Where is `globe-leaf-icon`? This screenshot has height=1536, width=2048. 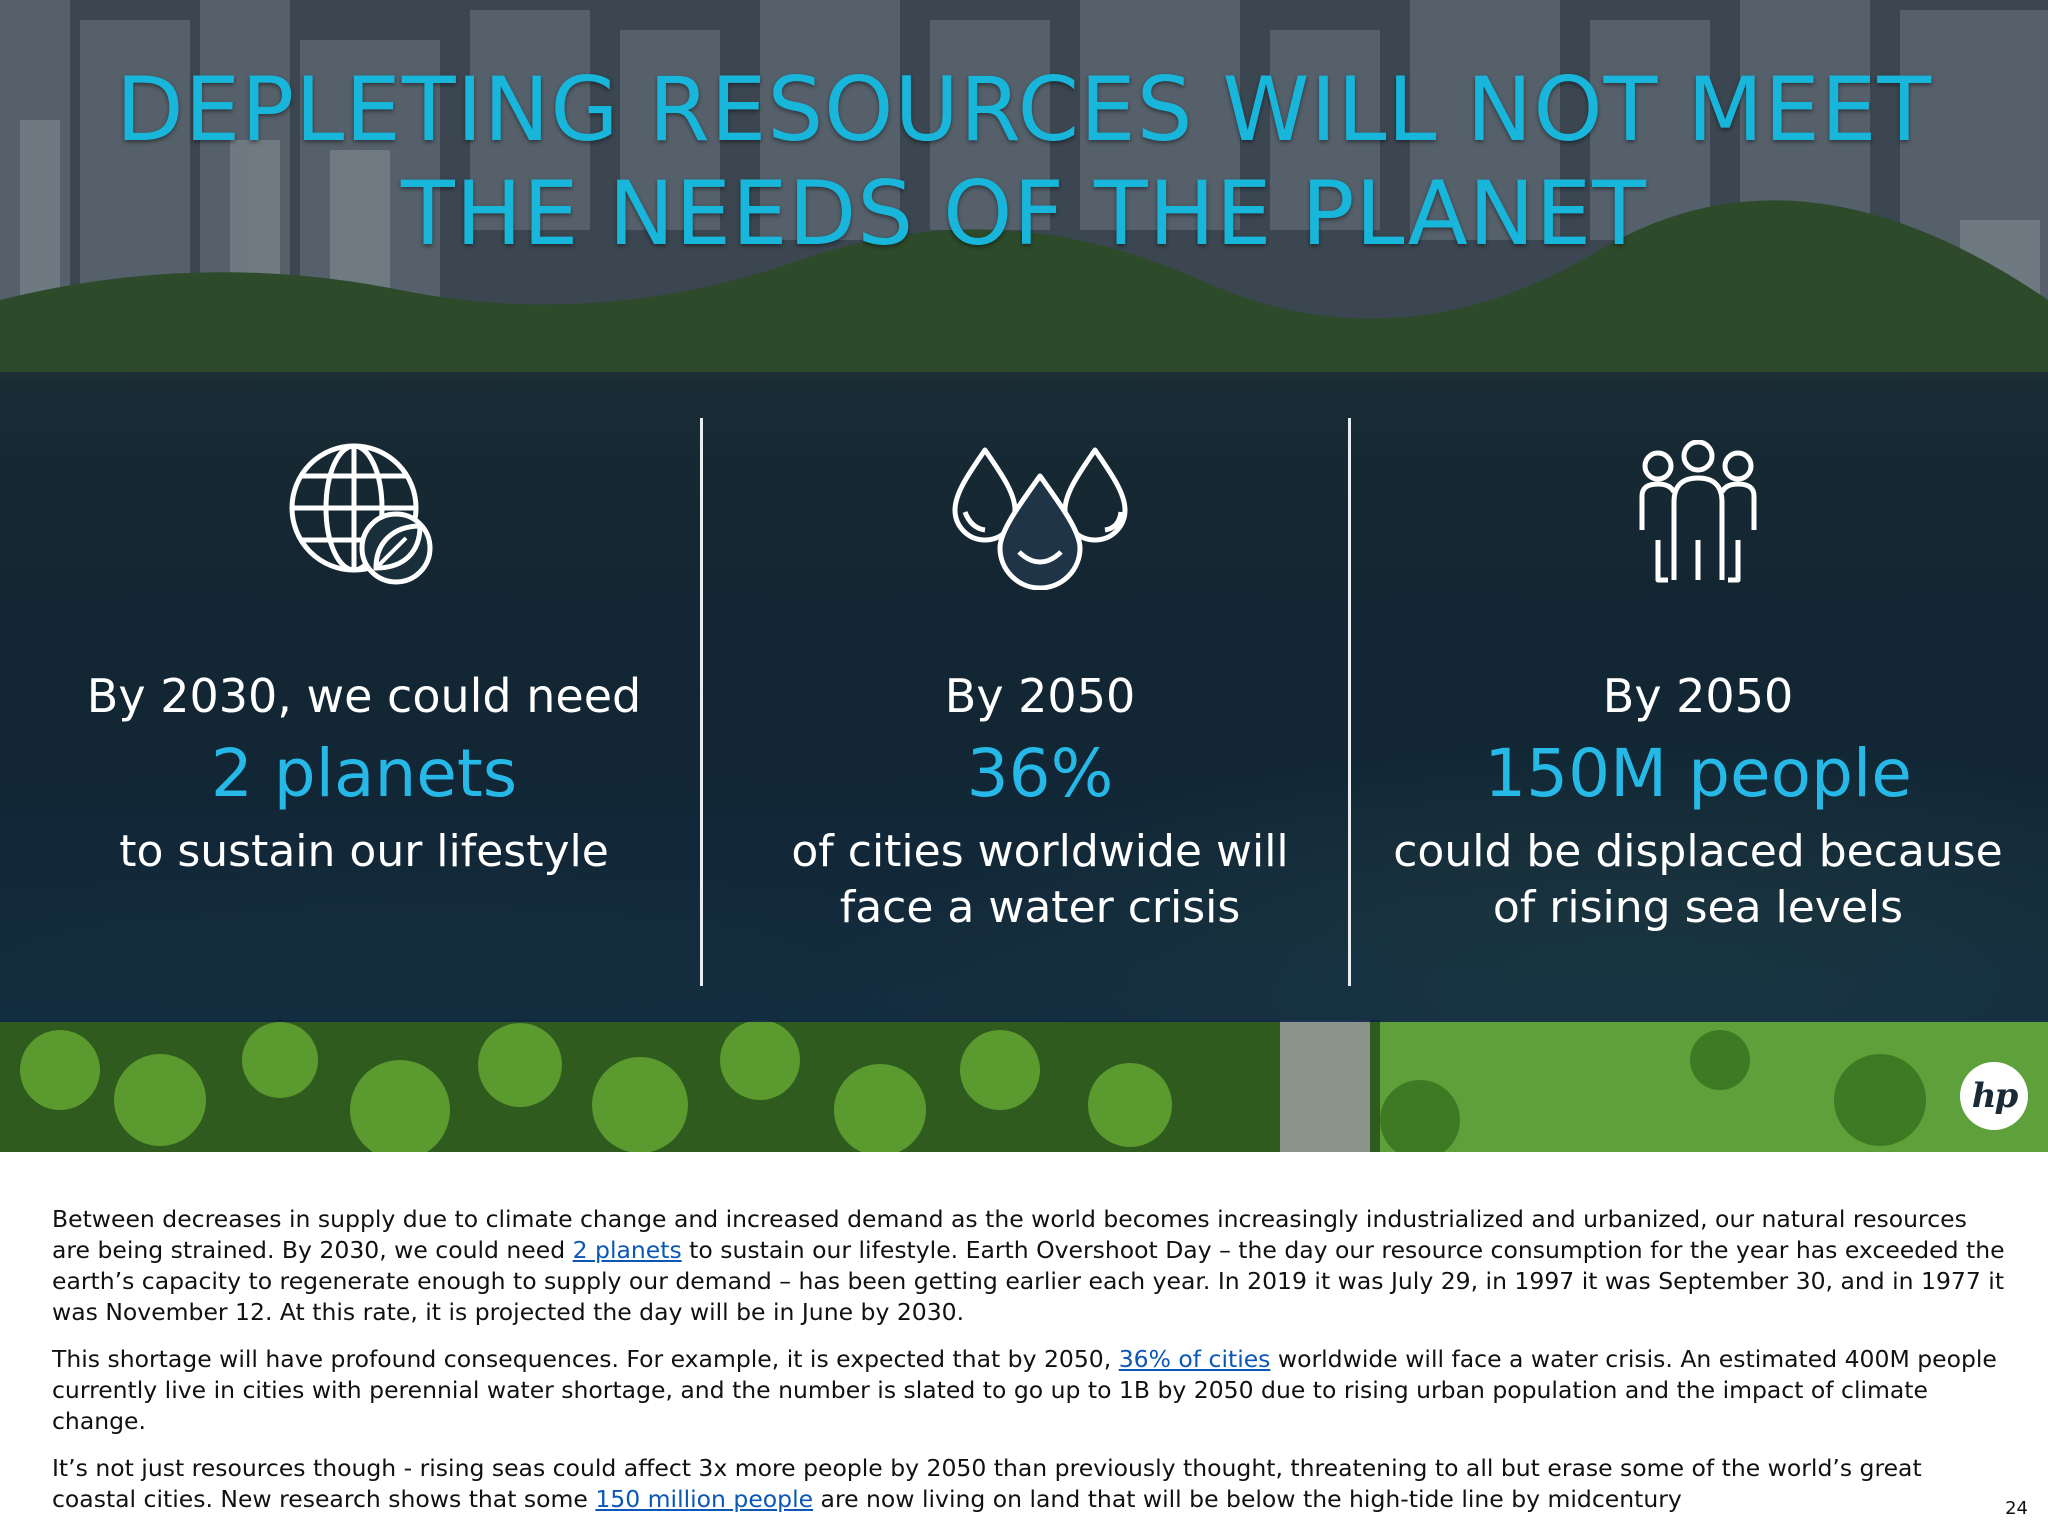
globe-leaf-icon is located at coordinates (361, 514).